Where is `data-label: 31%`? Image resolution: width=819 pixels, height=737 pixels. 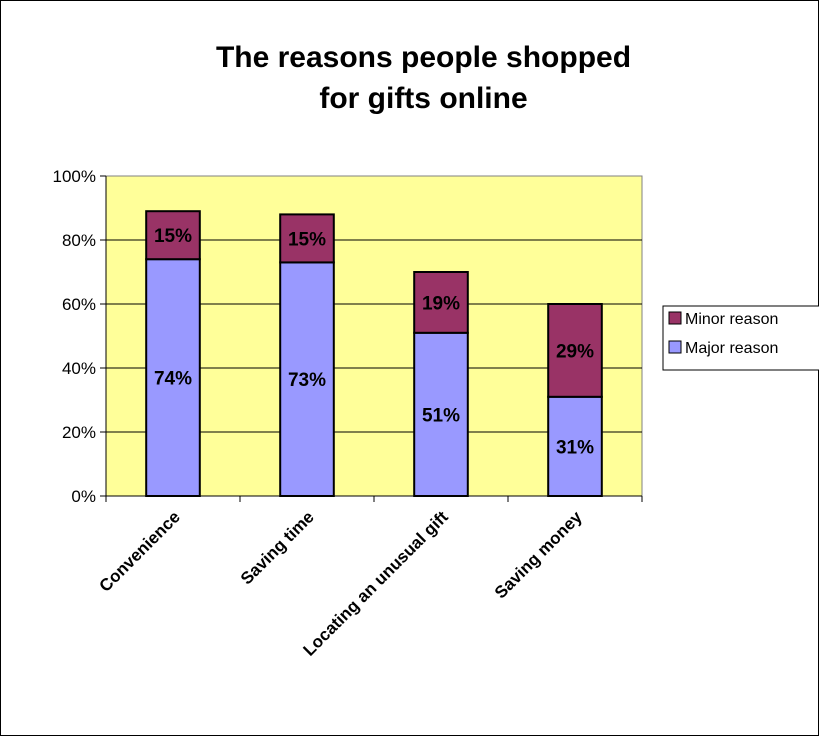 data-label: 31% is located at coordinates (575, 447).